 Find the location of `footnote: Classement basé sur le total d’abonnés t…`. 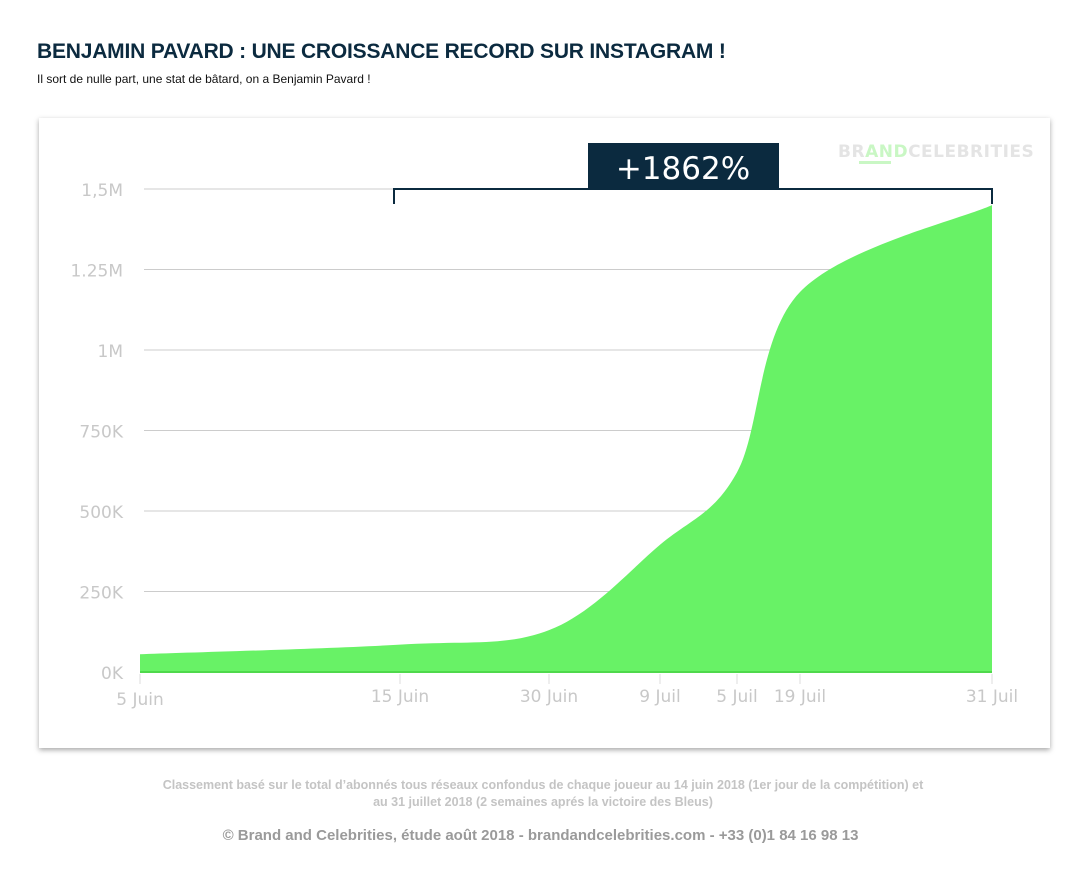

footnote: Classement basé sur le total d’abonnés t… is located at coordinates (543, 793).